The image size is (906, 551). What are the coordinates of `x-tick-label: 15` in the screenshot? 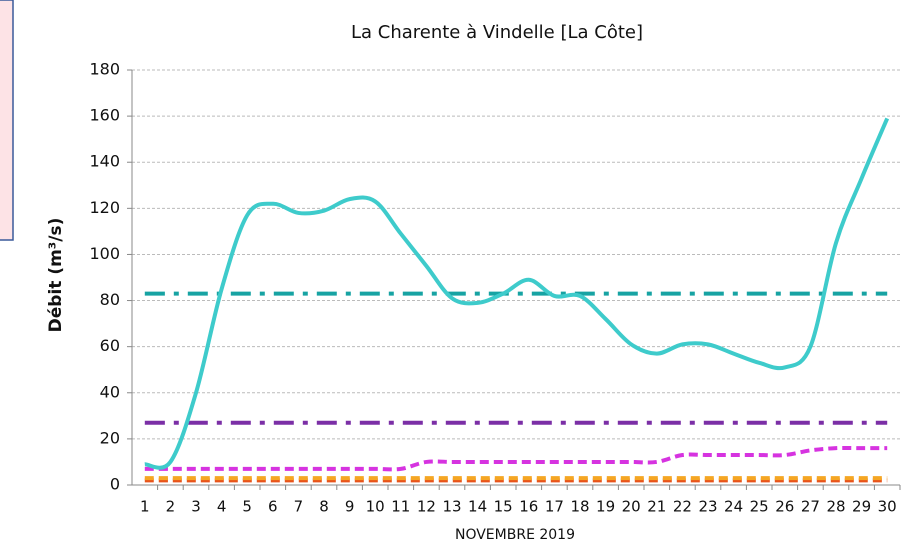 It's located at (503, 507).